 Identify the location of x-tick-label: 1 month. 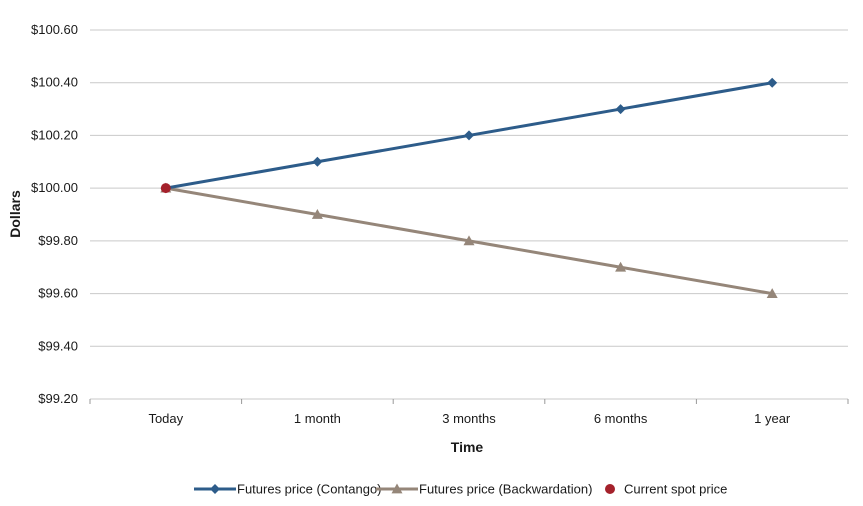
(317, 418).